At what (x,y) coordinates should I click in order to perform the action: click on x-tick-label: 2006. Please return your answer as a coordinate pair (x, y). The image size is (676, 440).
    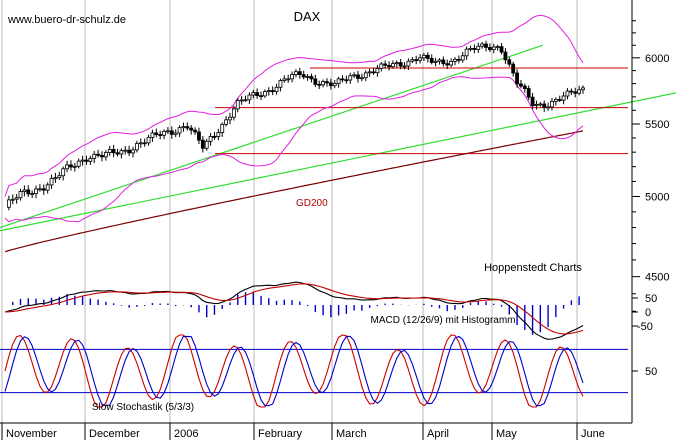
    Looking at the image, I should click on (186, 434).